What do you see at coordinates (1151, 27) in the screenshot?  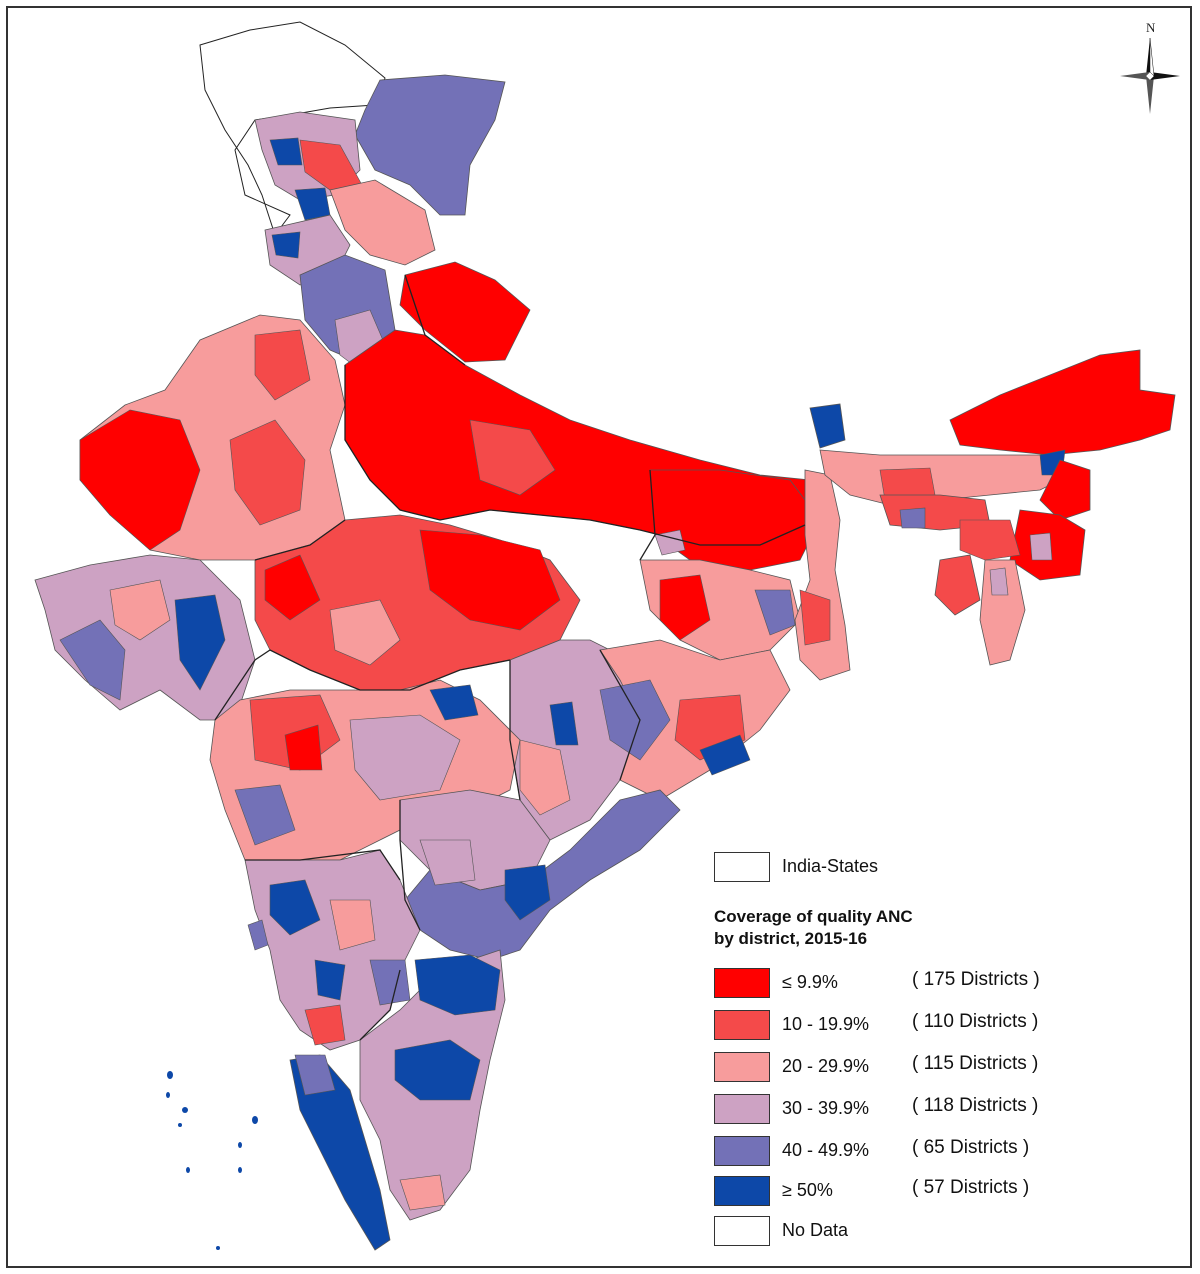 I see `north-label: N` at bounding box center [1151, 27].